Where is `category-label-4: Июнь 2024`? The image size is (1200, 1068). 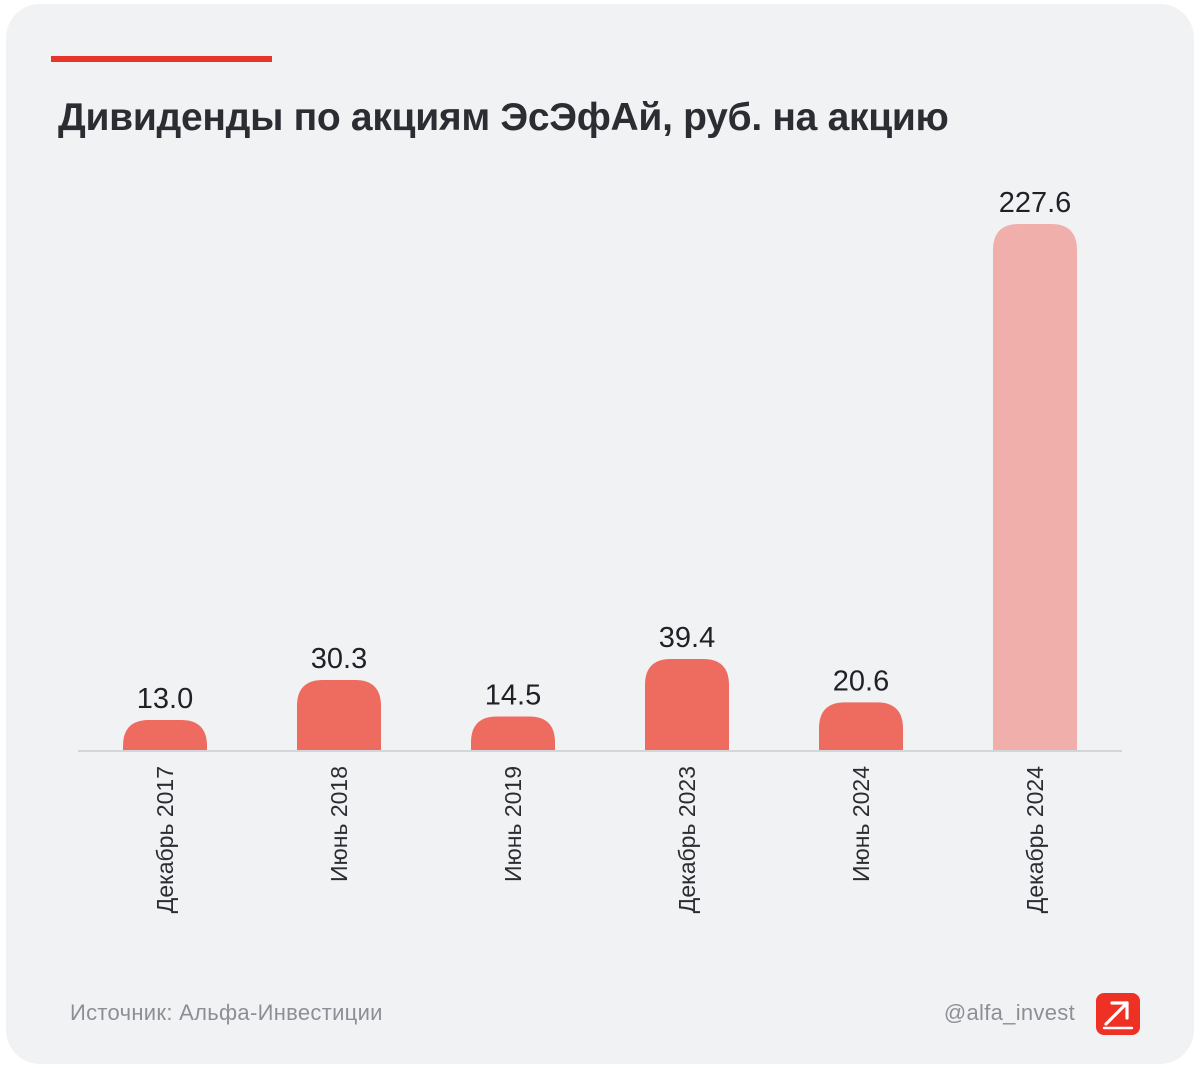 category-label-4: Июнь 2024 is located at coordinates (861, 824).